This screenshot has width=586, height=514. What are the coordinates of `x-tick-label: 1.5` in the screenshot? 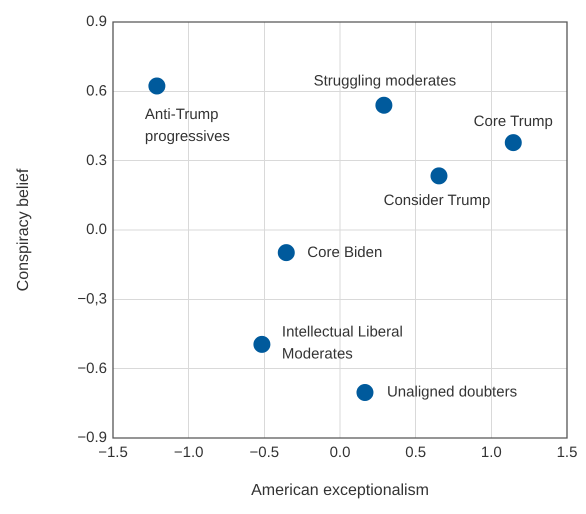 It's located at (567, 453).